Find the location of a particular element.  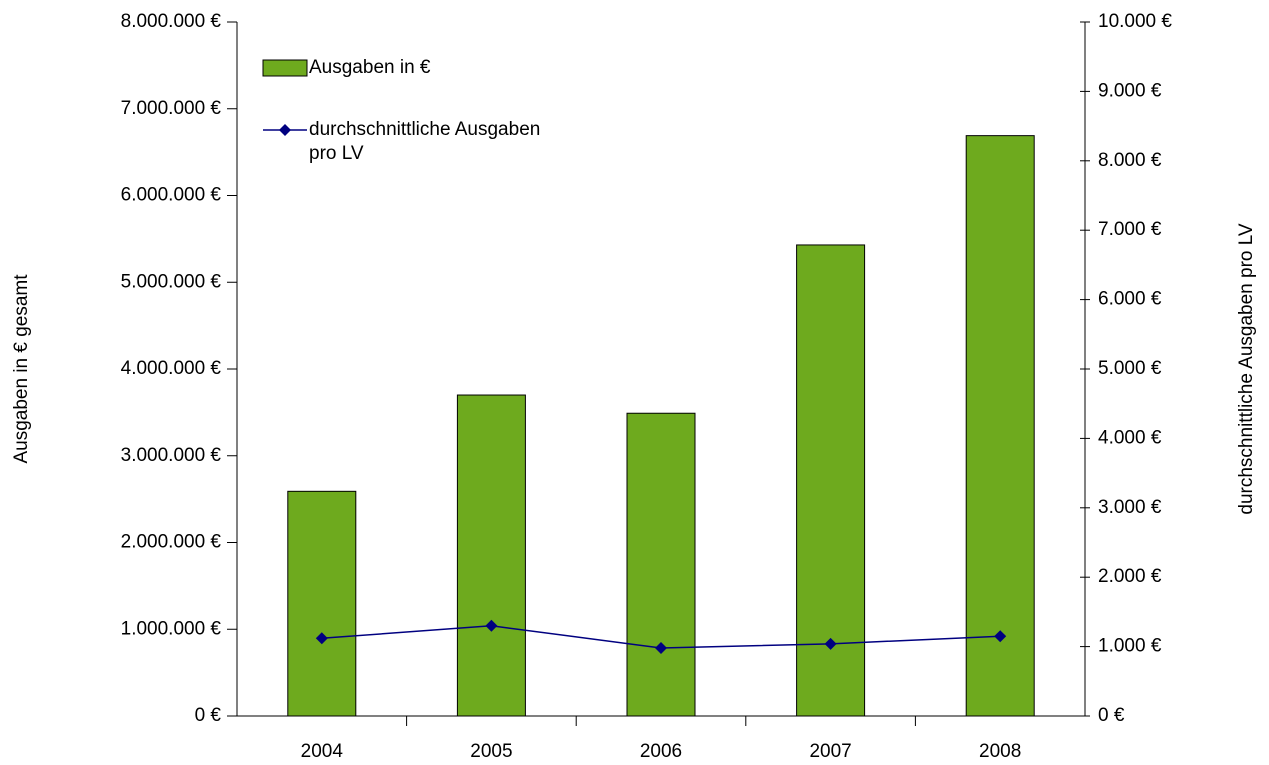

y2-tick-label: 3.000 € is located at coordinates (1130, 507).